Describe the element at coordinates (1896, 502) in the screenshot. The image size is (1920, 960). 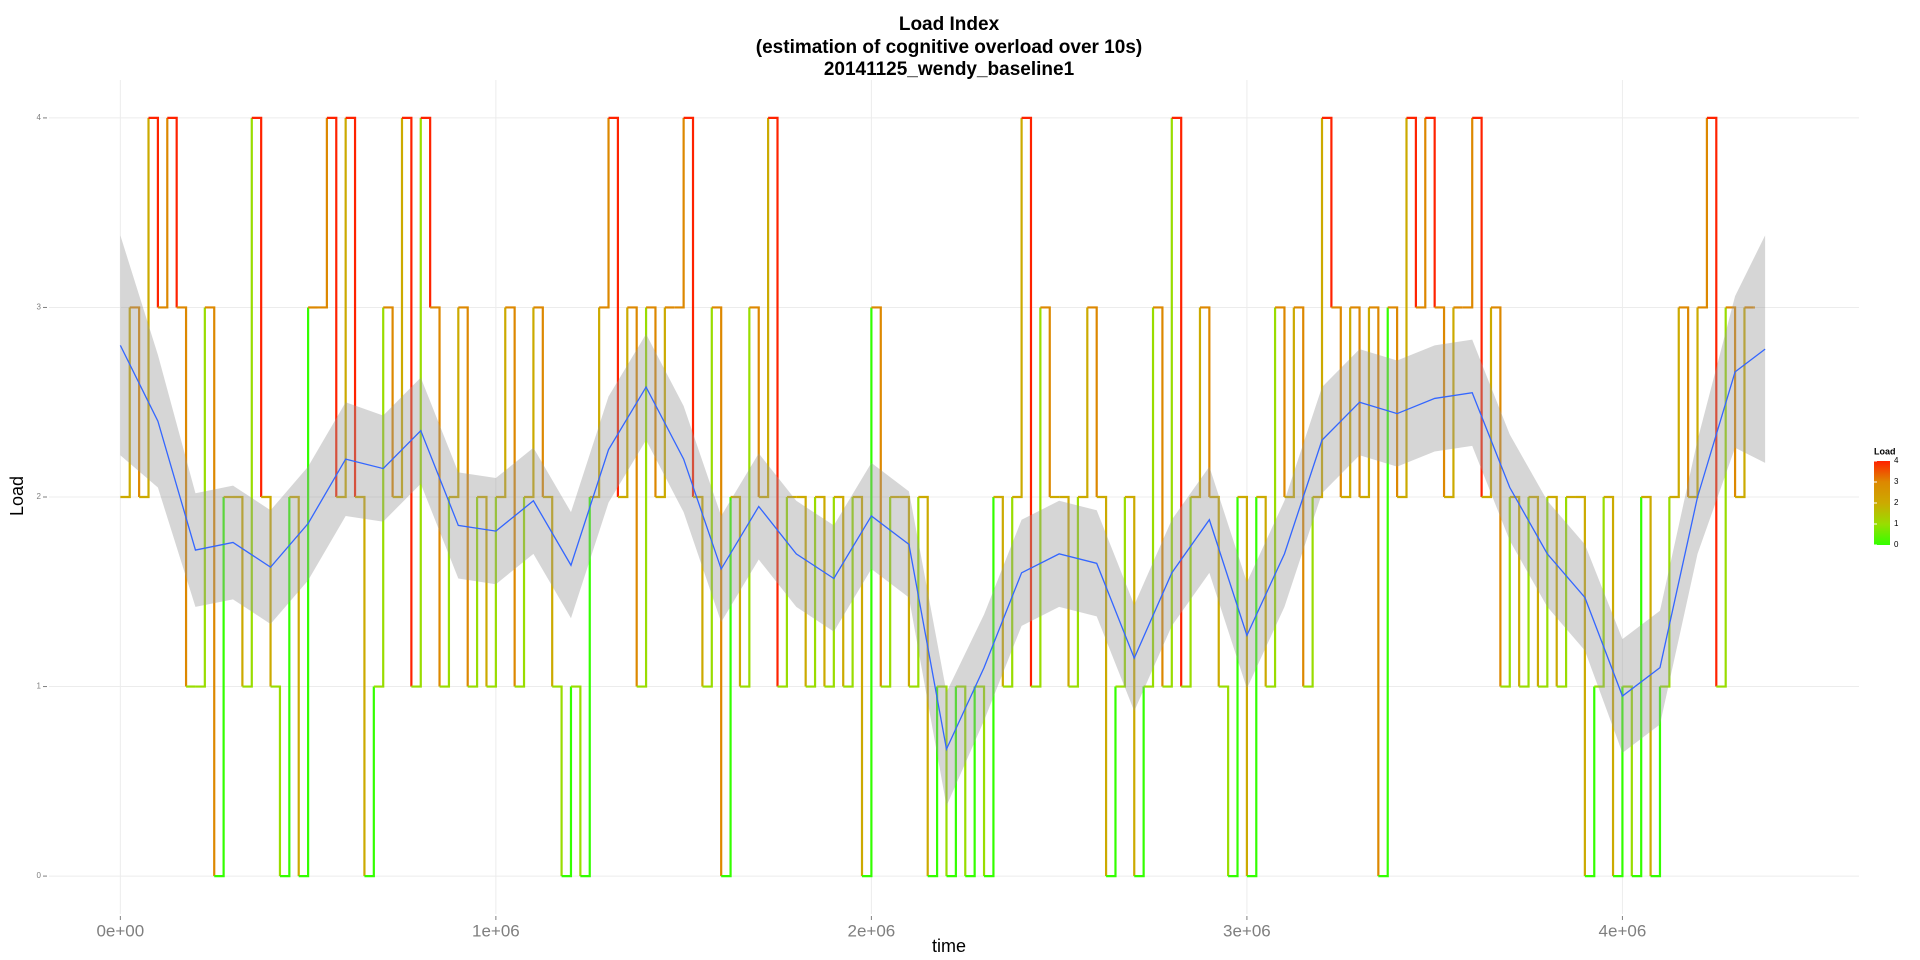
I see `legend-label: 2` at that location.